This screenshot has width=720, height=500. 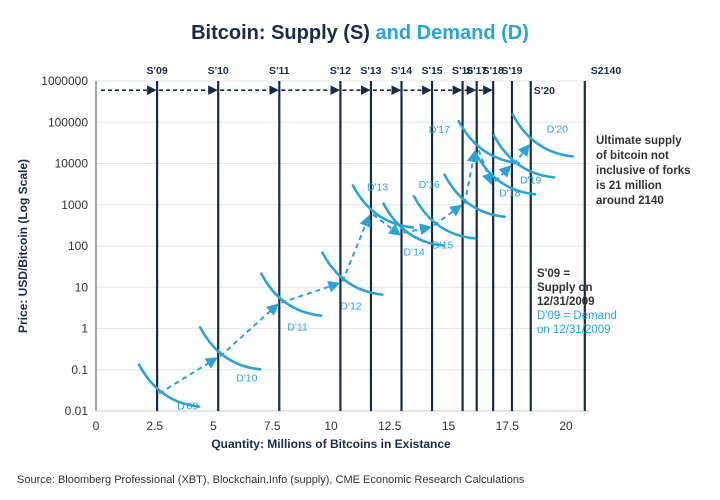 What do you see at coordinates (96, 426) in the screenshot?
I see `x-tick-label: 0` at bounding box center [96, 426].